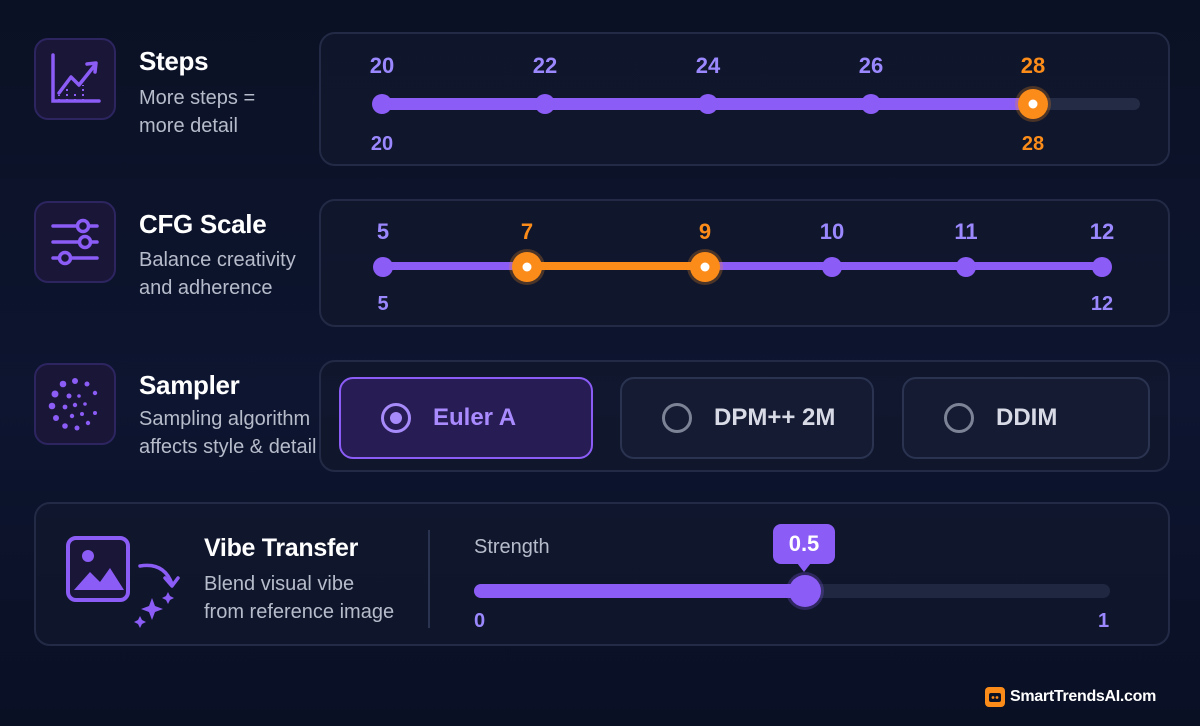 The image size is (1200, 726). Describe the element at coordinates (743, 266) in the screenshot. I see `cfg-track` at that location.